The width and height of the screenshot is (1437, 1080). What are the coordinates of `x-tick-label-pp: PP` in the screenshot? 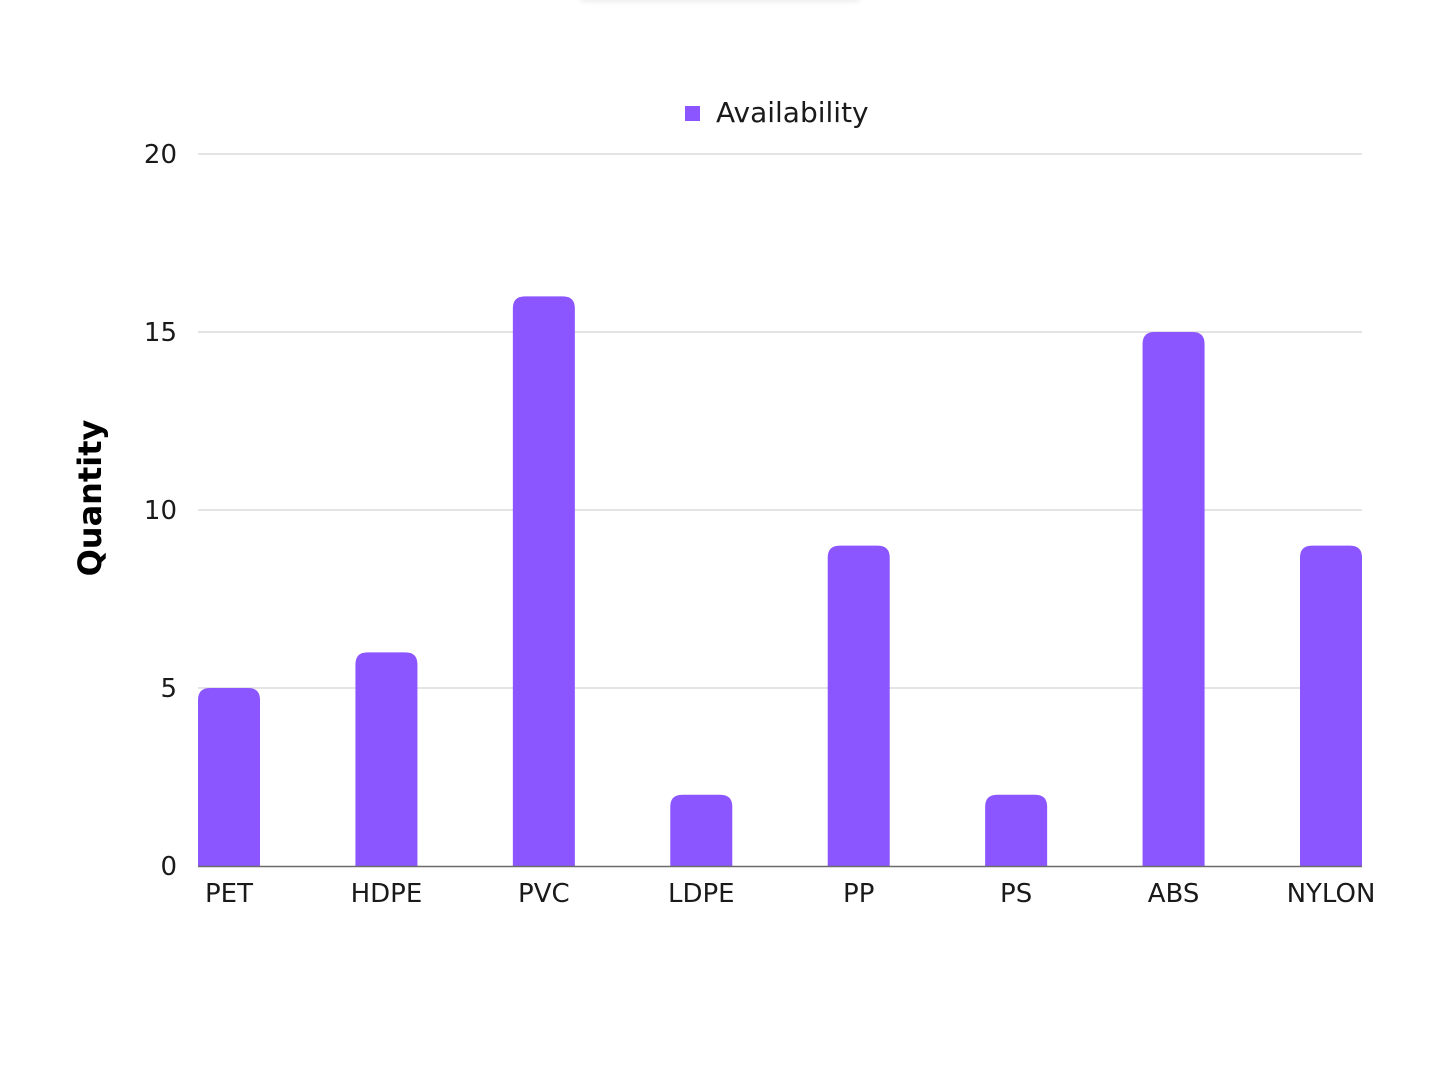 It's located at (858, 894).